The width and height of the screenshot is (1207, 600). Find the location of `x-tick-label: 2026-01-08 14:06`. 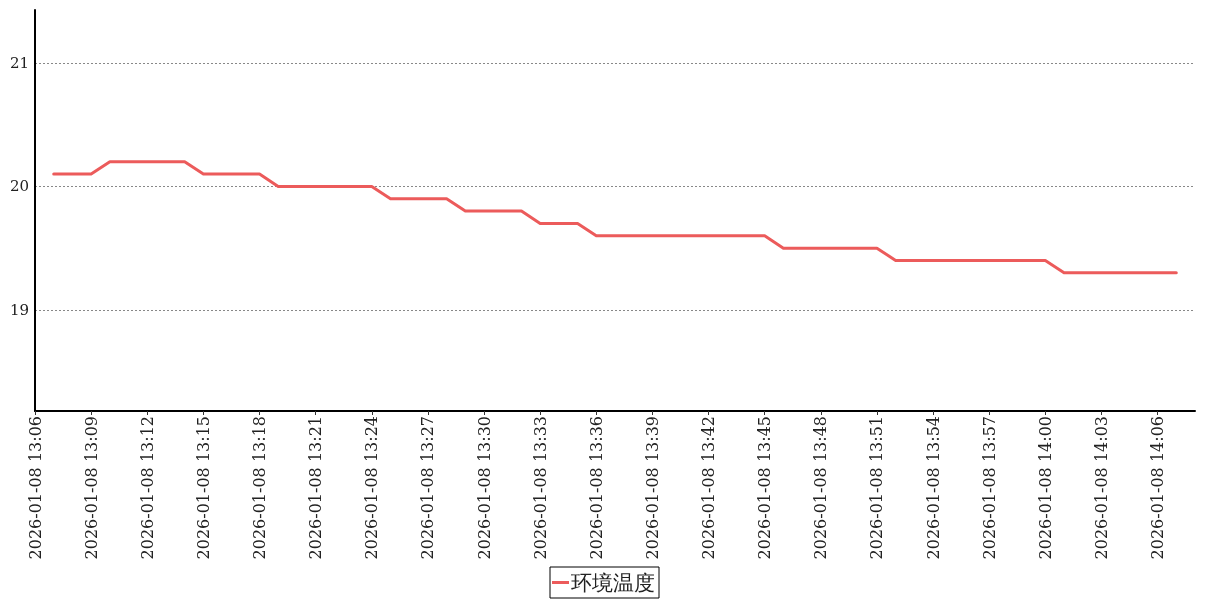

x-tick-label: 2026-01-08 14:06 is located at coordinates (1158, 488).